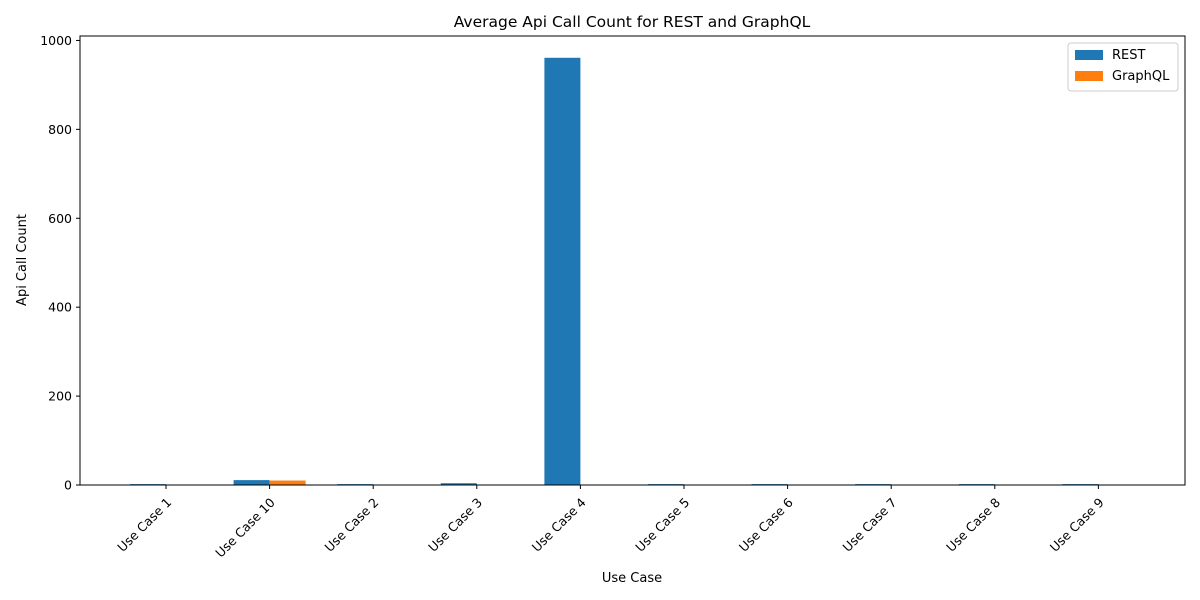 The width and height of the screenshot is (1200, 600). I want to click on y-tick-label: 200, so click(60, 396).